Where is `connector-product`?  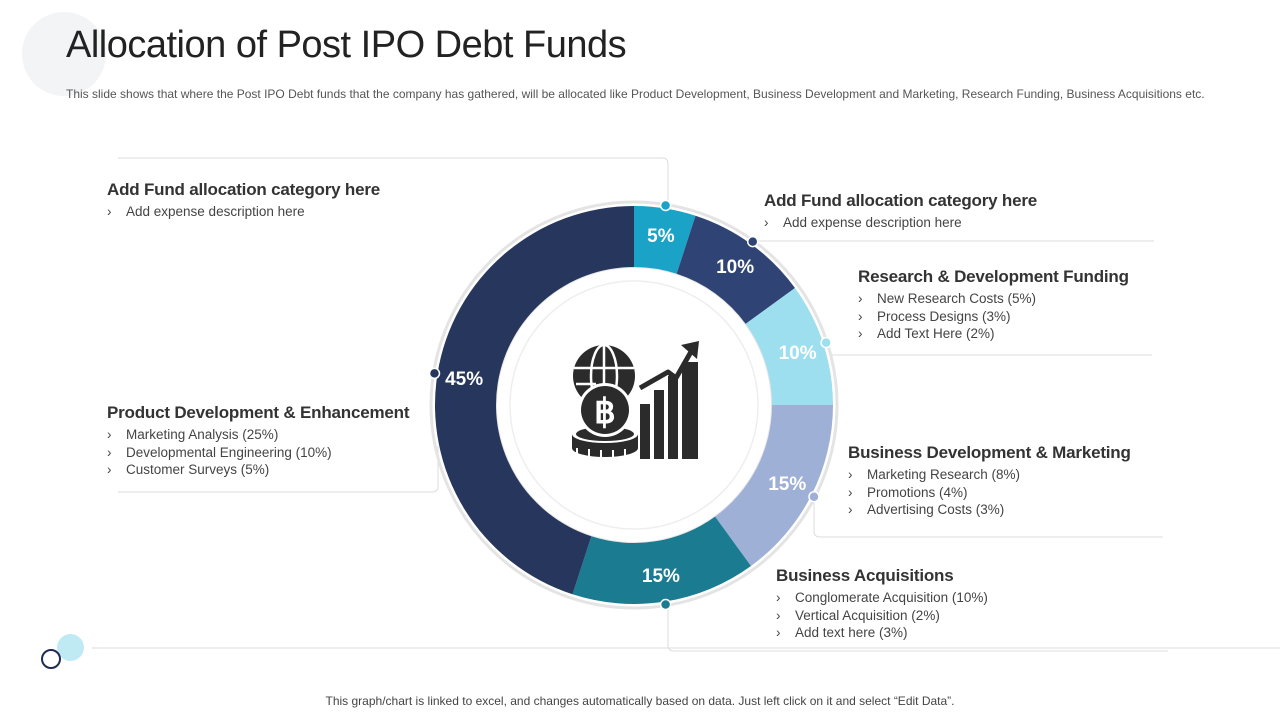 connector-product is located at coordinates (278, 469).